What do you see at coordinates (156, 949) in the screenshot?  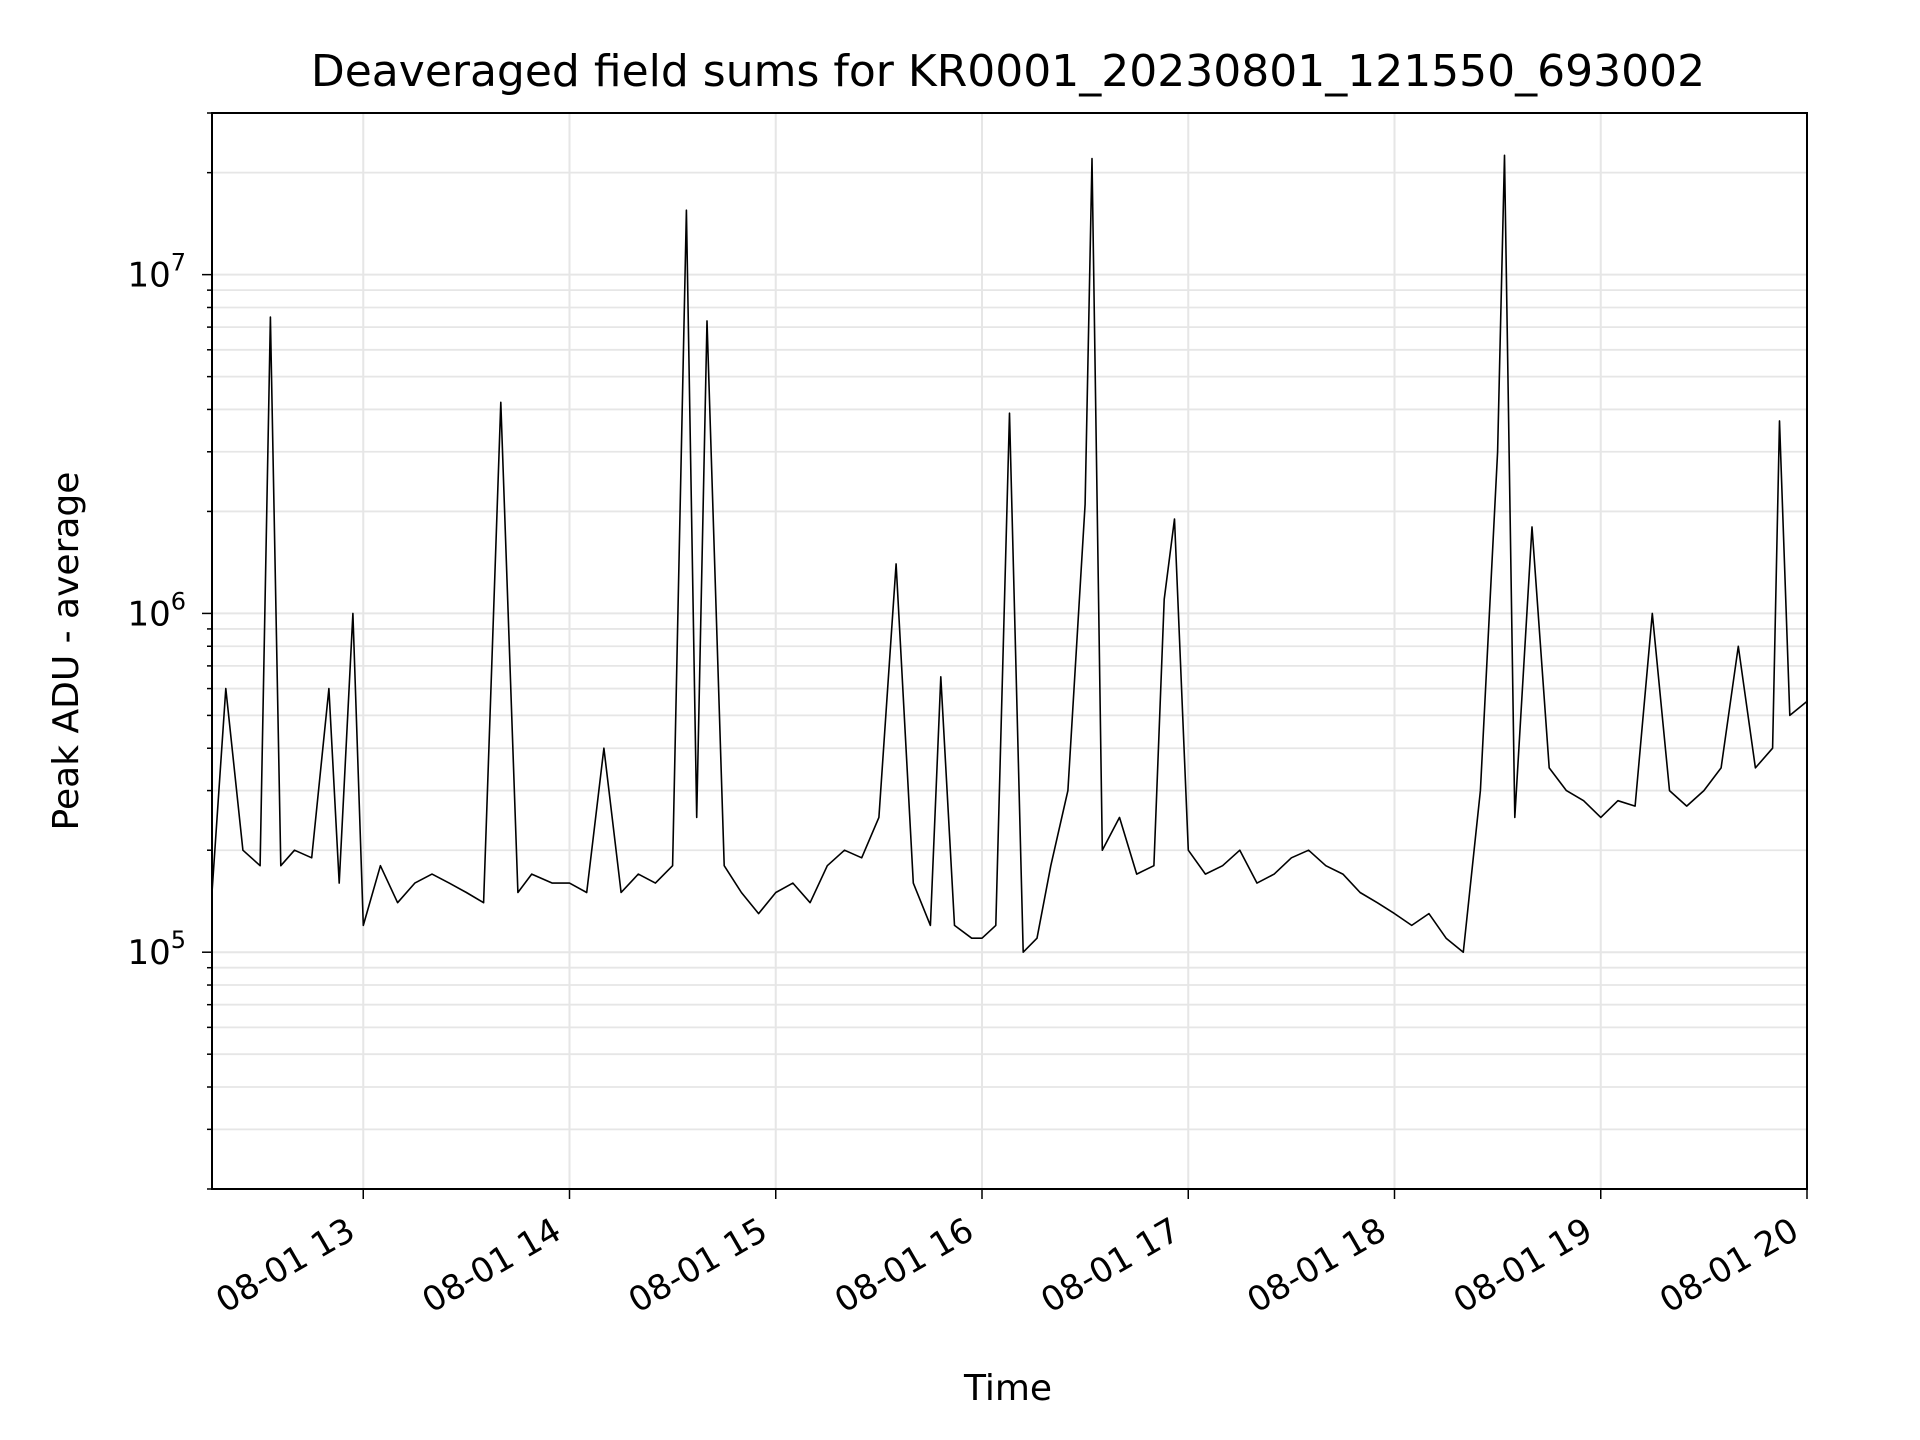 I see `y-tick-label: 10⁵` at bounding box center [156, 949].